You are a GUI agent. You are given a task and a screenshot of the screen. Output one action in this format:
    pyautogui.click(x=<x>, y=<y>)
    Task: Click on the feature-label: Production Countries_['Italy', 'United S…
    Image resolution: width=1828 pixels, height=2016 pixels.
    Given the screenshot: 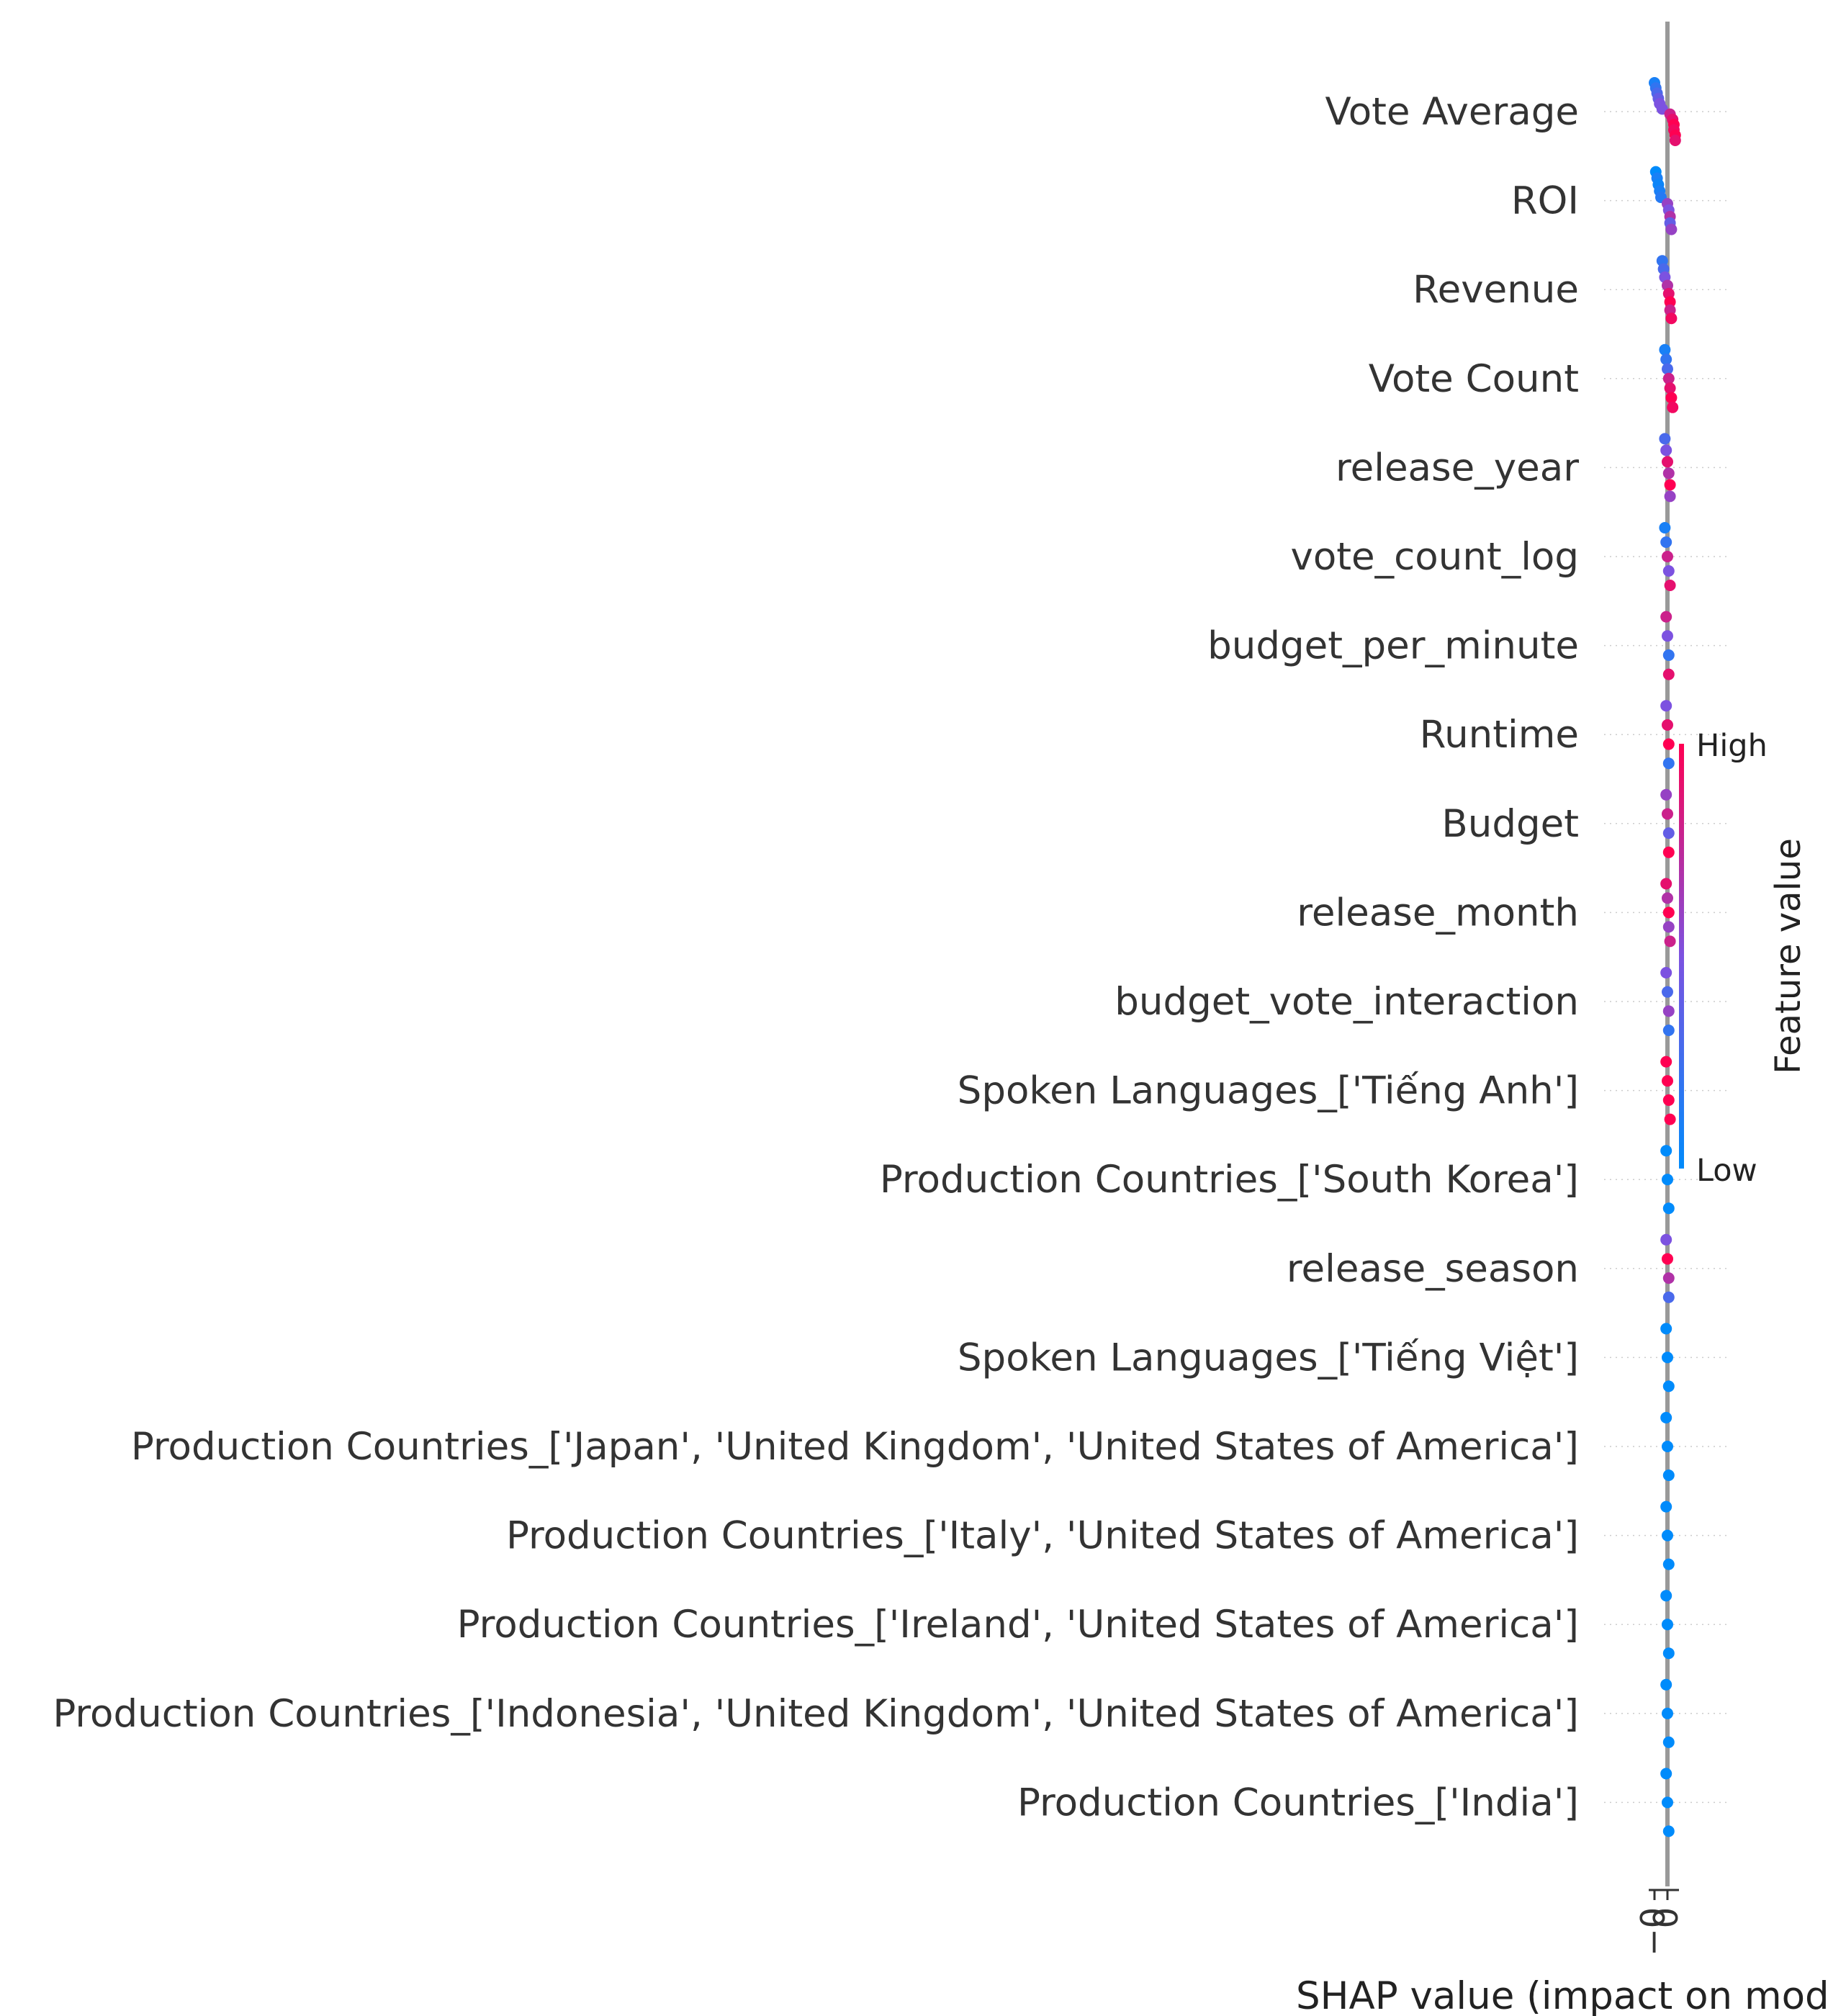 What is the action you would take?
    pyautogui.click(x=1042, y=1536)
    